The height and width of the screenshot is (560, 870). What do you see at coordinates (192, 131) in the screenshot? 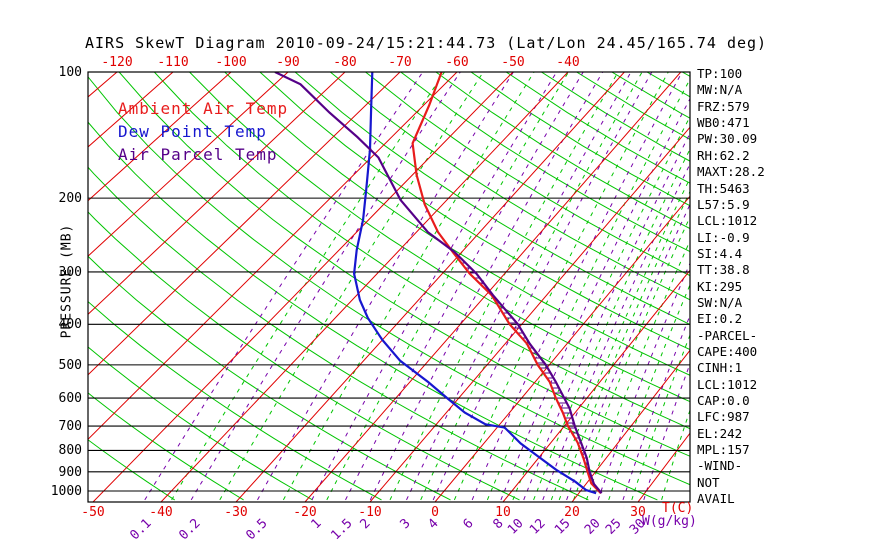
I see `legend-dew-point-temp: Dew Point Temp` at bounding box center [192, 131].